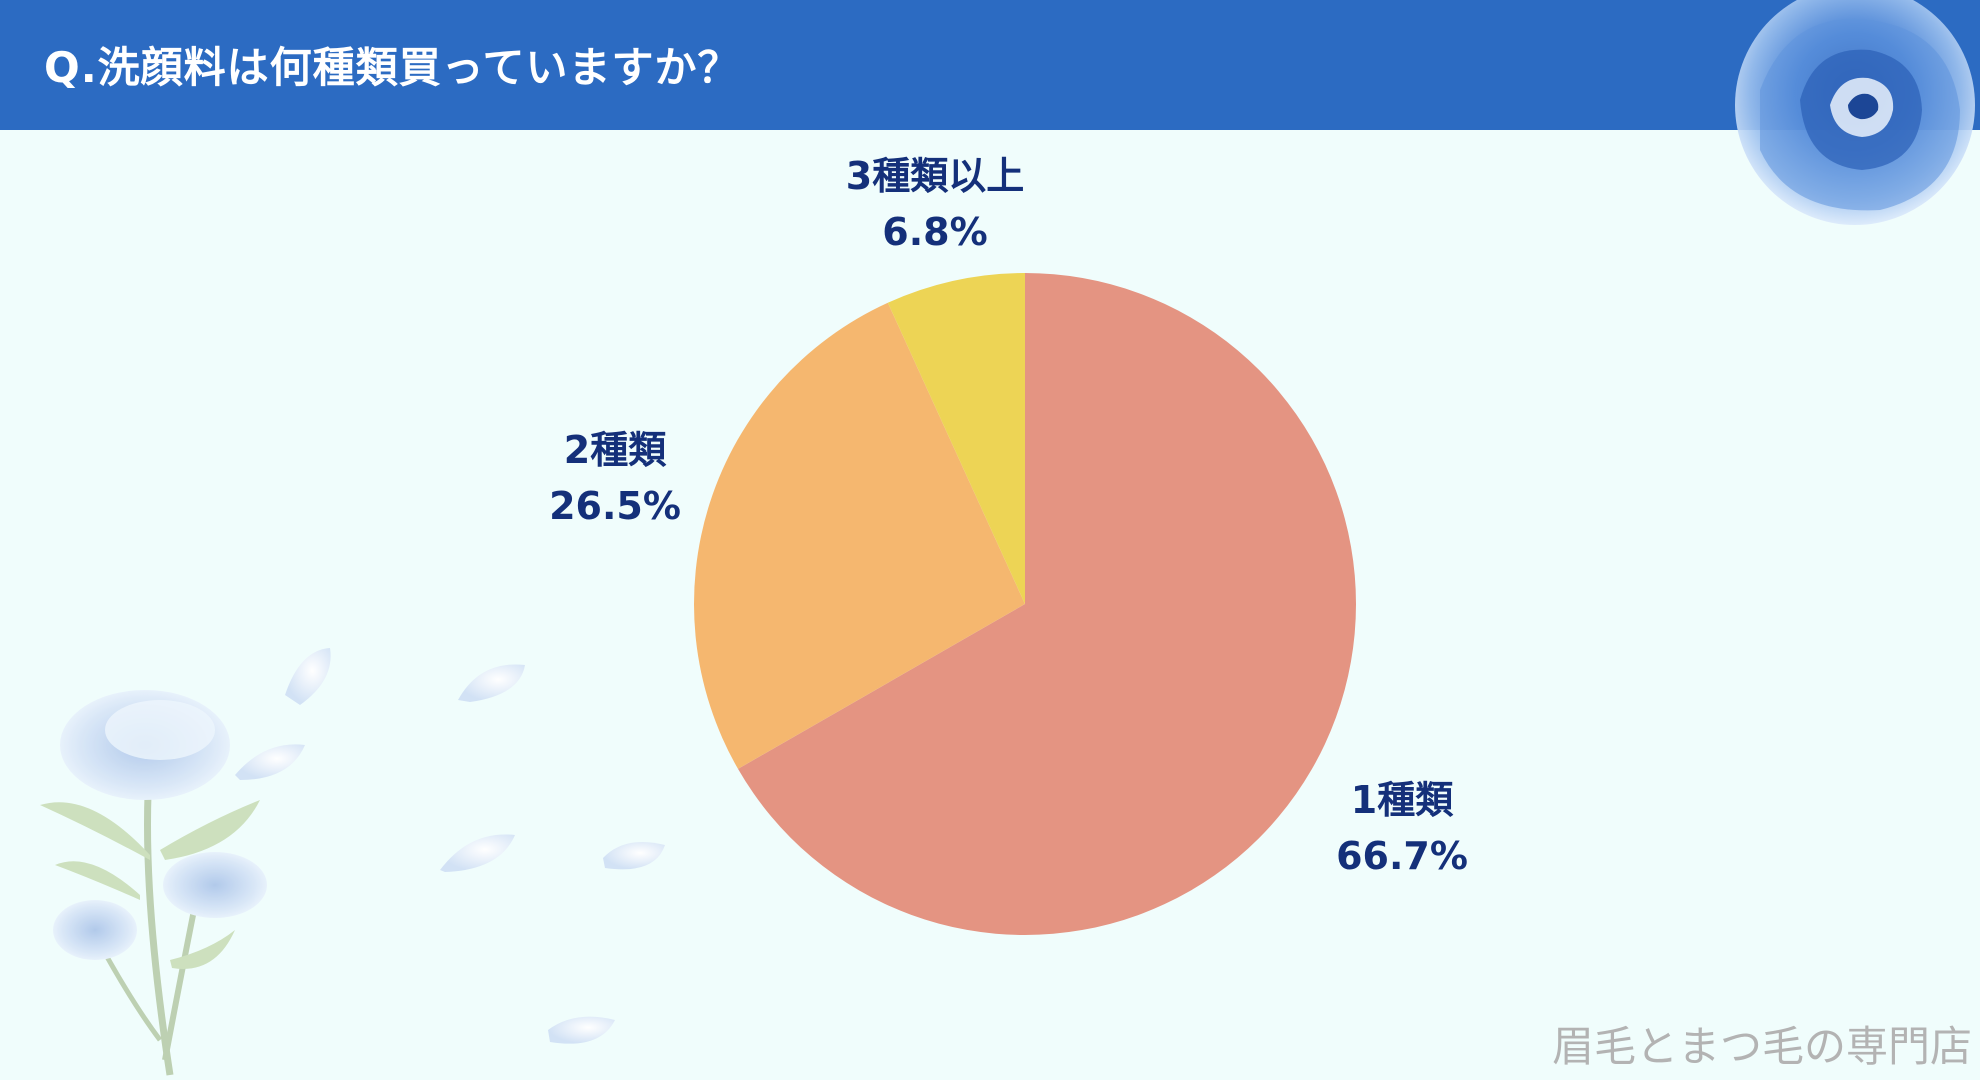 The width and height of the screenshot is (1980, 1080). I want to click on header-bar: Q.洗顔料は何種類買っていますか？, so click(990, 65).